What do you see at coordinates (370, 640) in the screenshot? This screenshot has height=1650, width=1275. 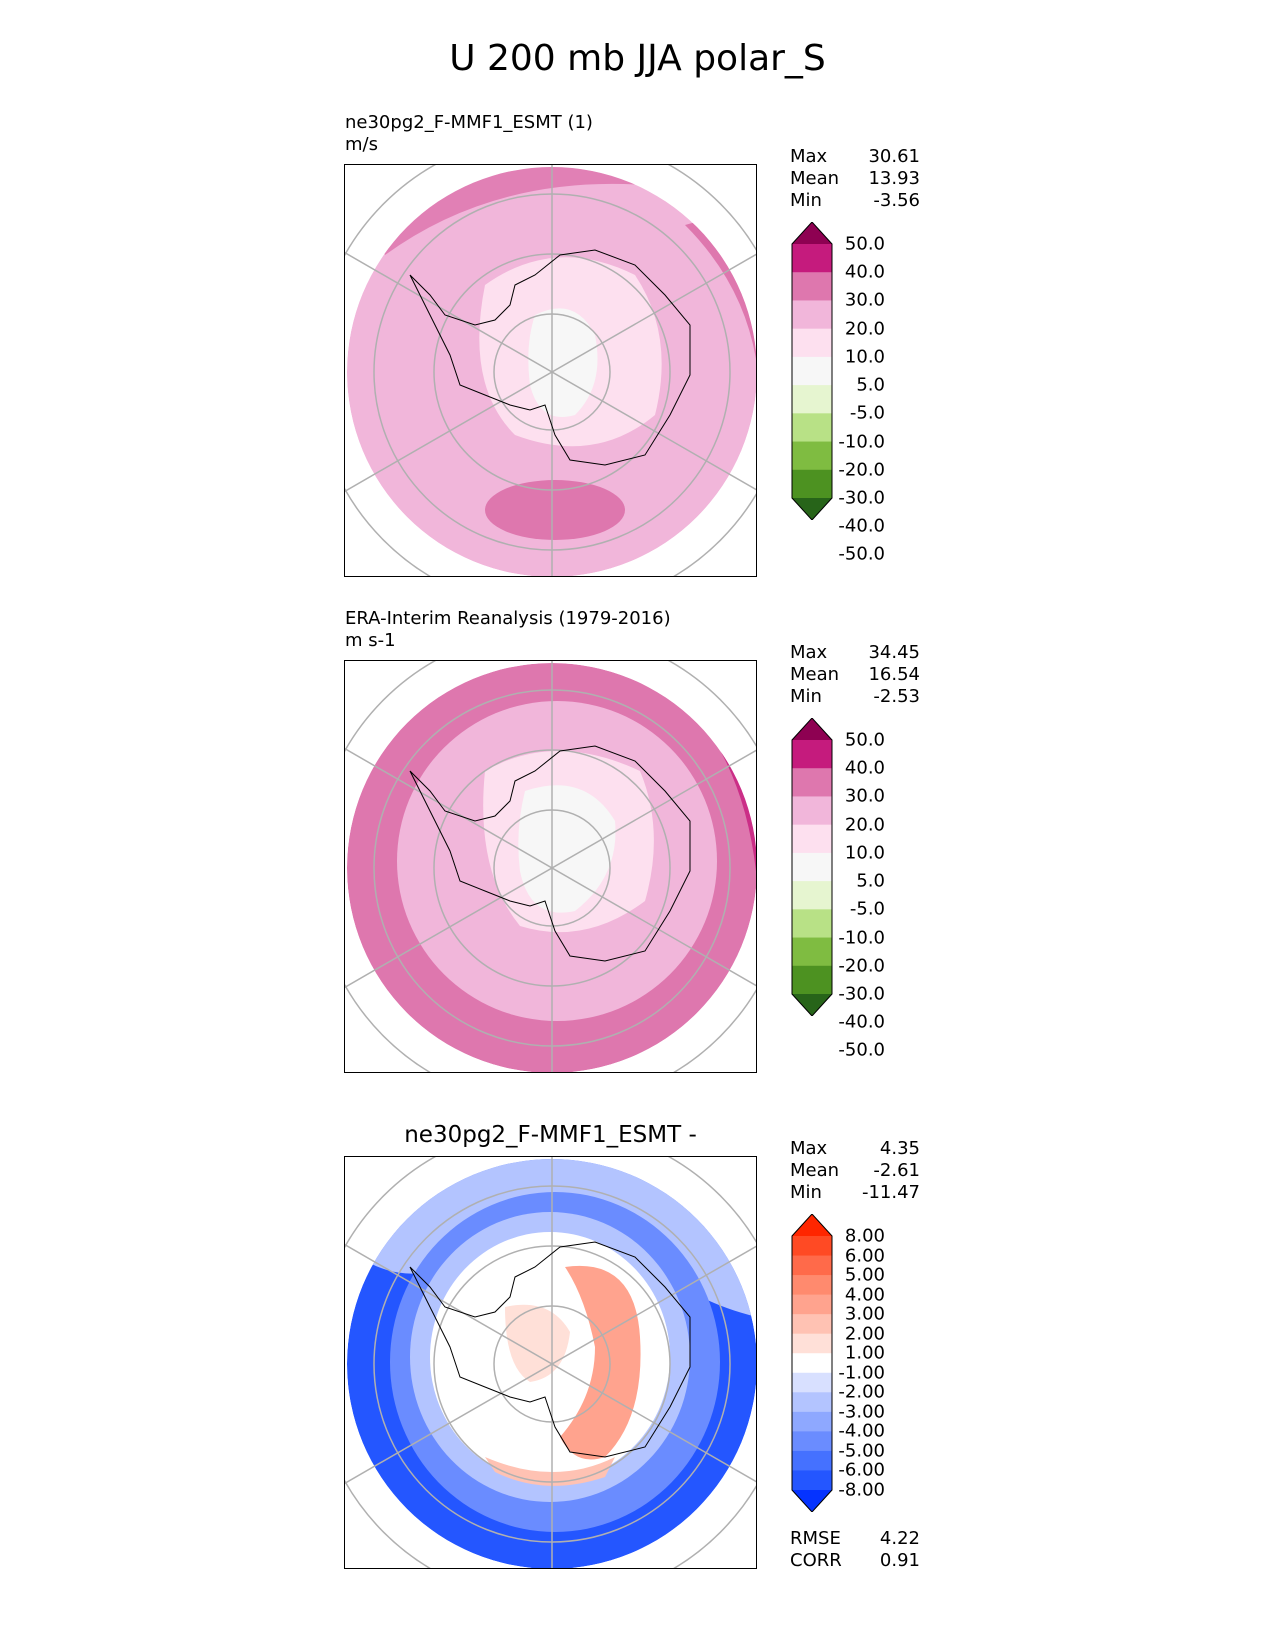 I see `panel-2-units: m s-1` at bounding box center [370, 640].